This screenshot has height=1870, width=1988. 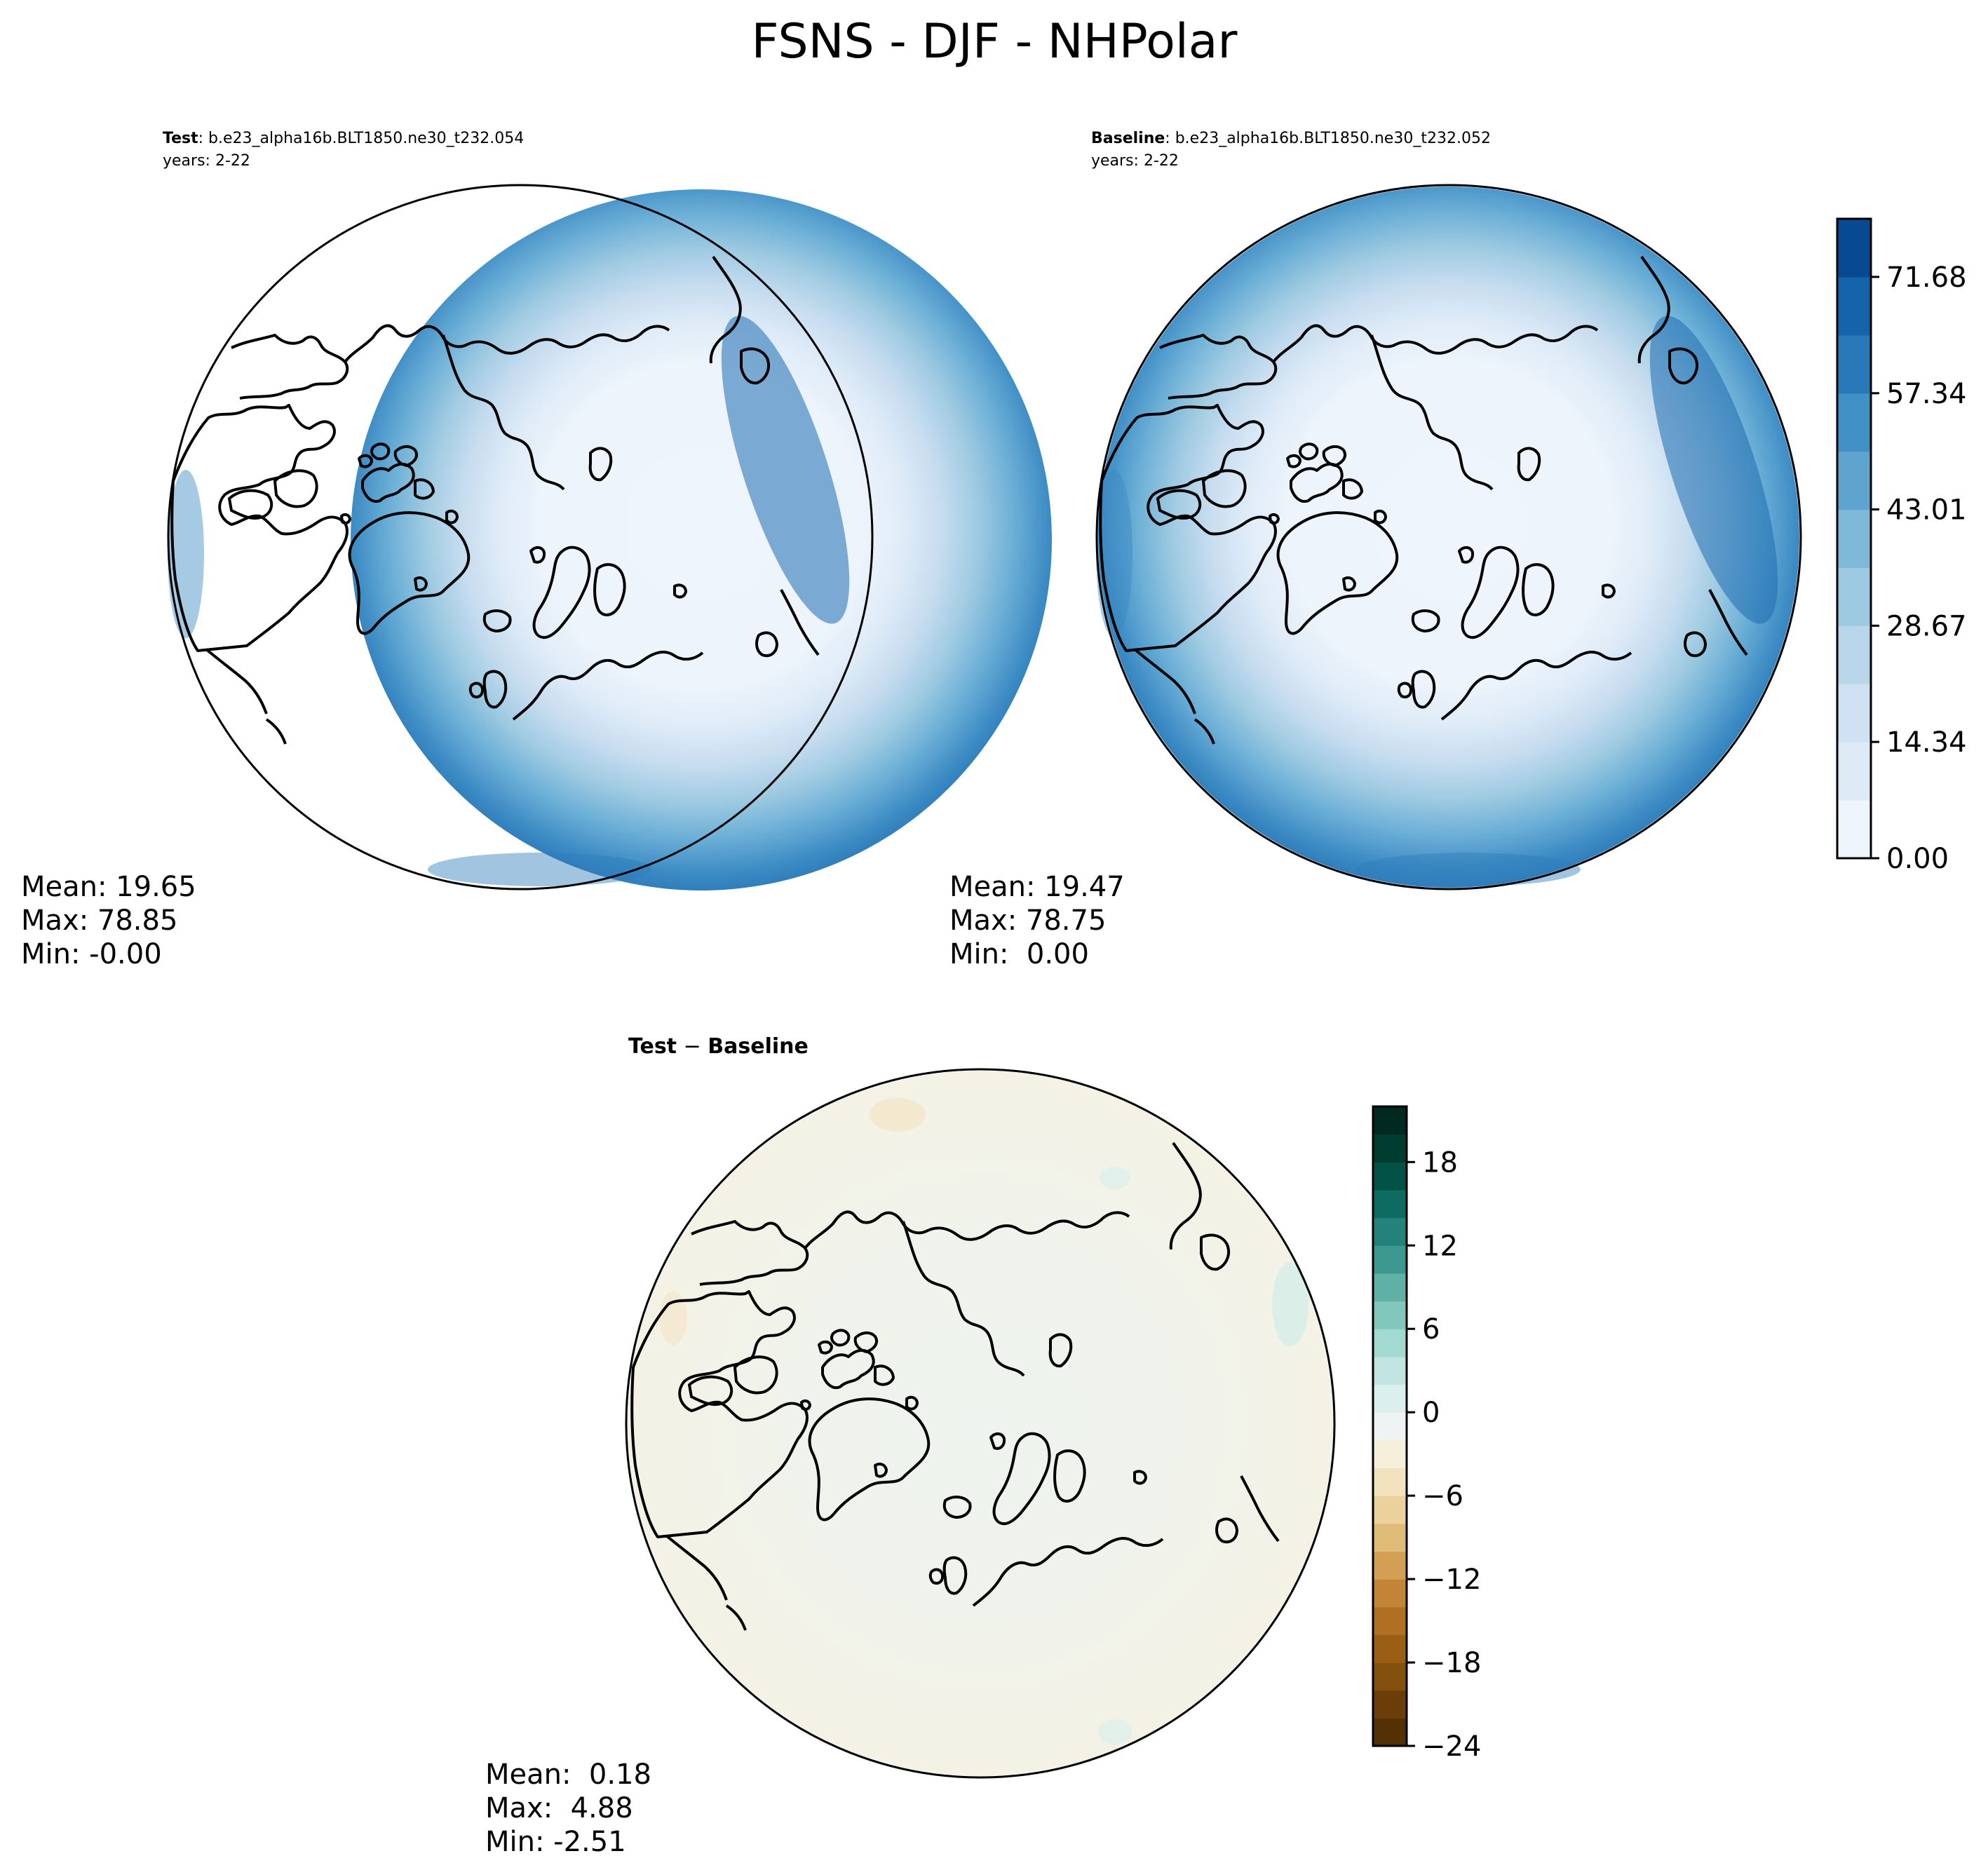 What do you see at coordinates (1328, 138) in the screenshot?
I see `baseline-label-case: : b.e23_alpha16b.BLT1850.ne30_t232.052` at bounding box center [1328, 138].